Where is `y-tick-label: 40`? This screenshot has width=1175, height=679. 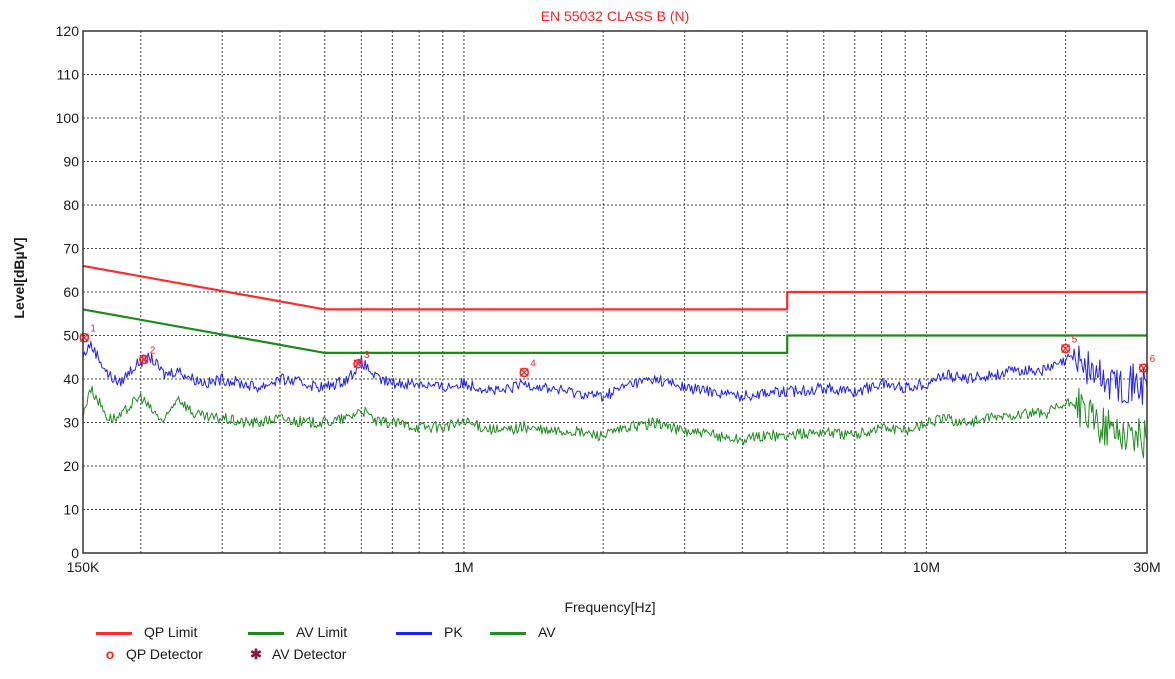 y-tick-label: 40 is located at coordinates (71, 379).